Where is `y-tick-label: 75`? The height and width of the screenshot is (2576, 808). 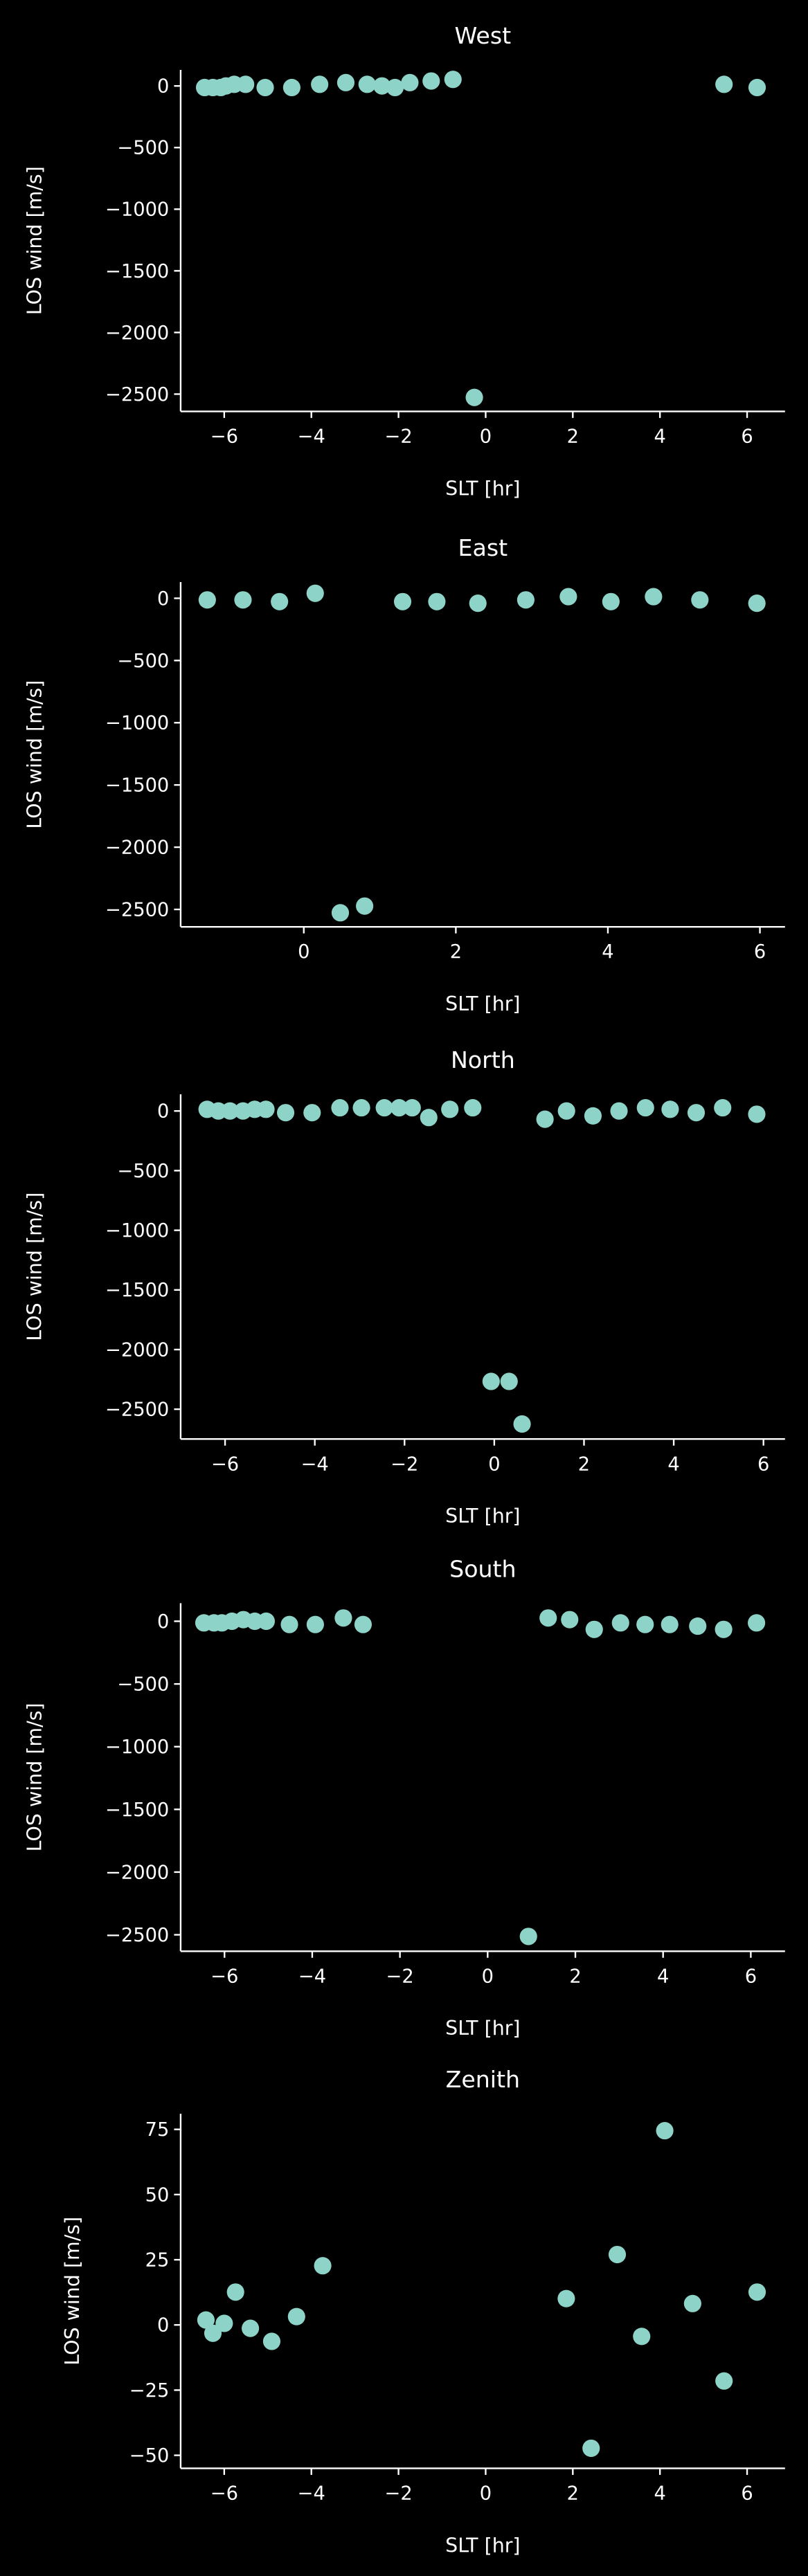 y-tick-label: 75 is located at coordinates (157, 2130).